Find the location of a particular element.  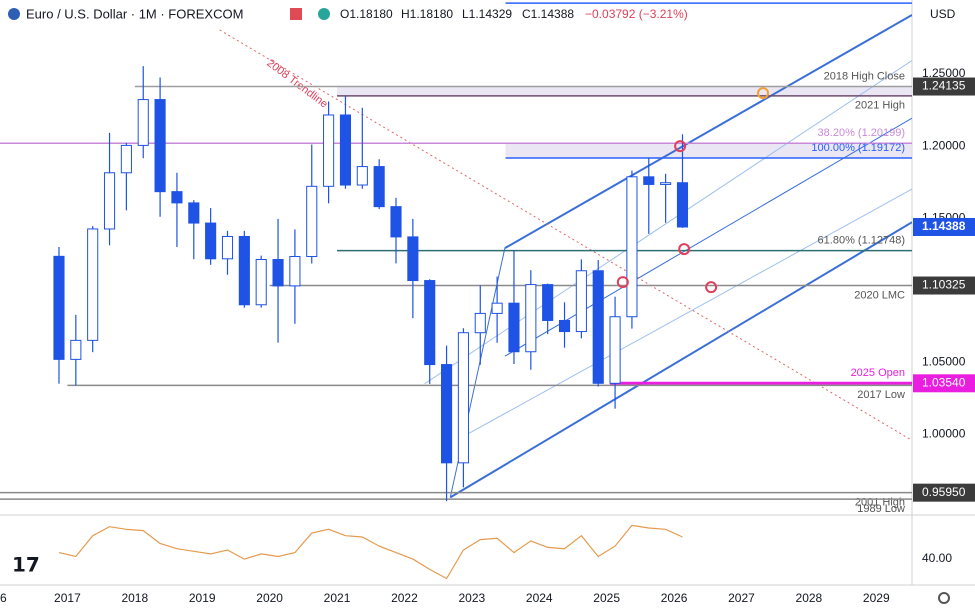

level-label: 38.20% (1.20199) is located at coordinates (861, 133).